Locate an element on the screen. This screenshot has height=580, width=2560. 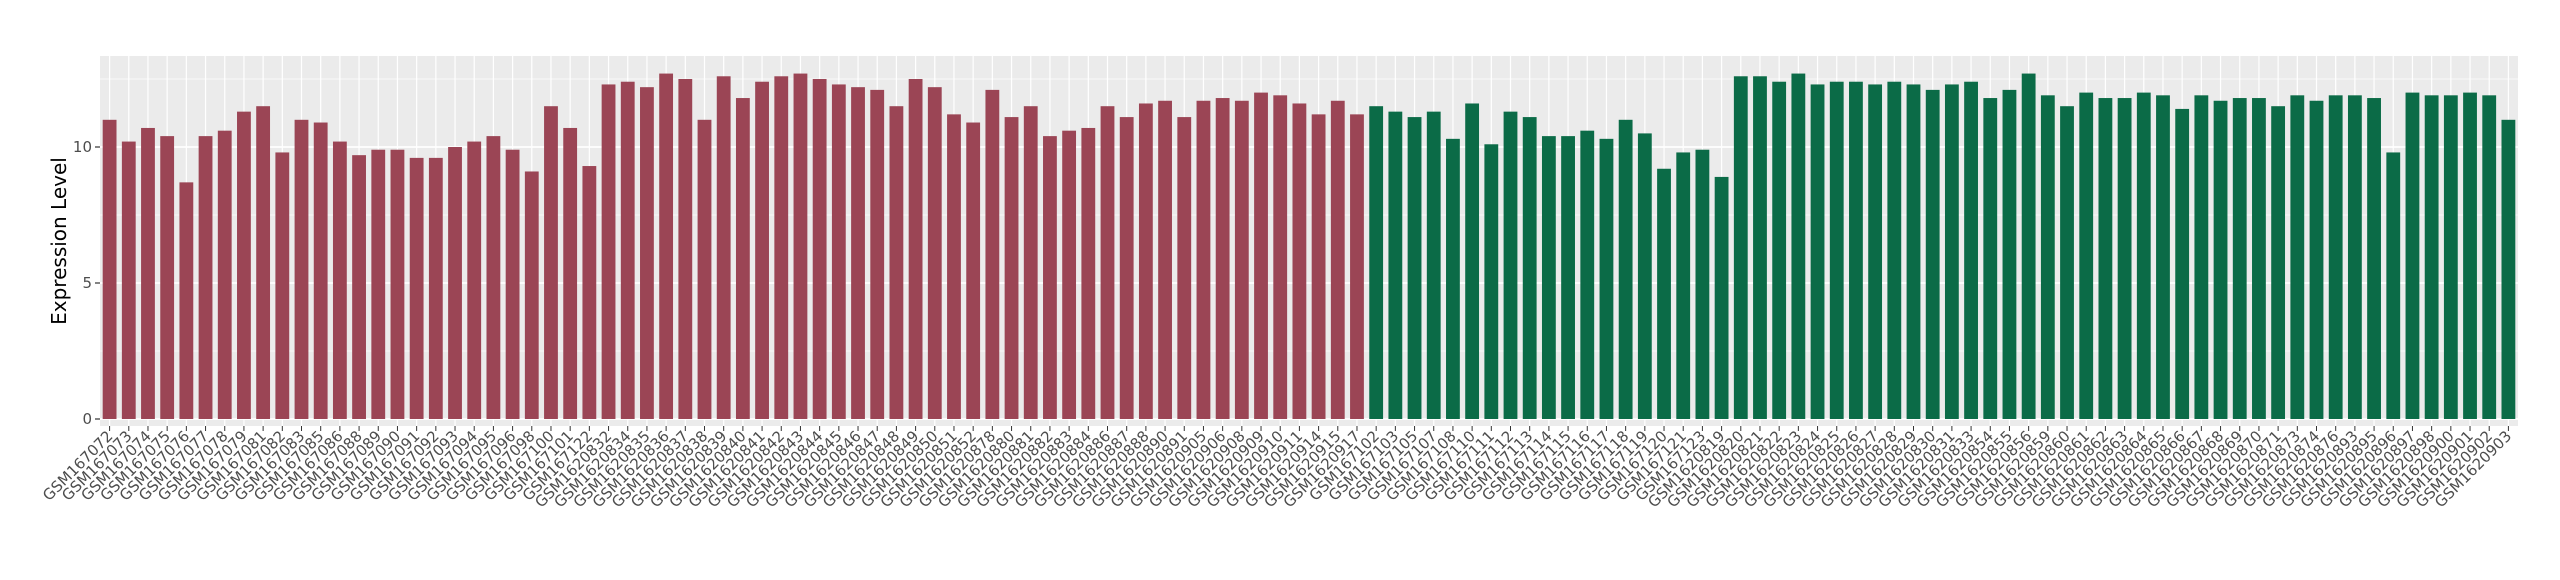
bar-GSM167075 is located at coordinates (167, 277).